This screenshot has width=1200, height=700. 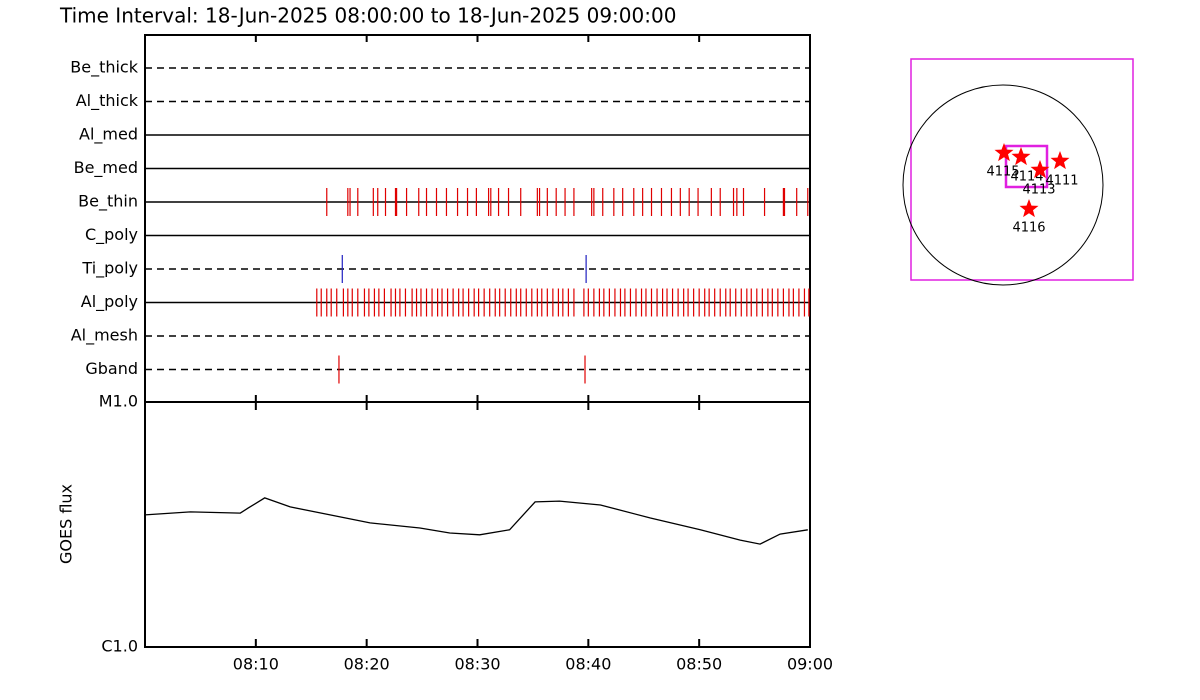 What do you see at coordinates (1038, 190) in the screenshot?
I see `region-label: 4113` at bounding box center [1038, 190].